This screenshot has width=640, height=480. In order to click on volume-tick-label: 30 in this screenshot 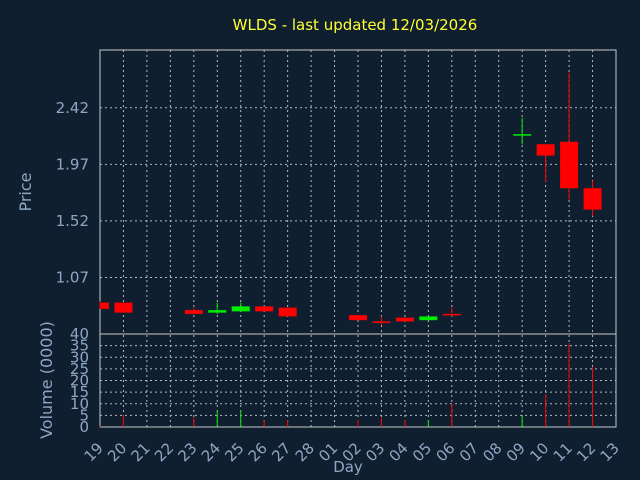, I will do `click(79, 357)`.